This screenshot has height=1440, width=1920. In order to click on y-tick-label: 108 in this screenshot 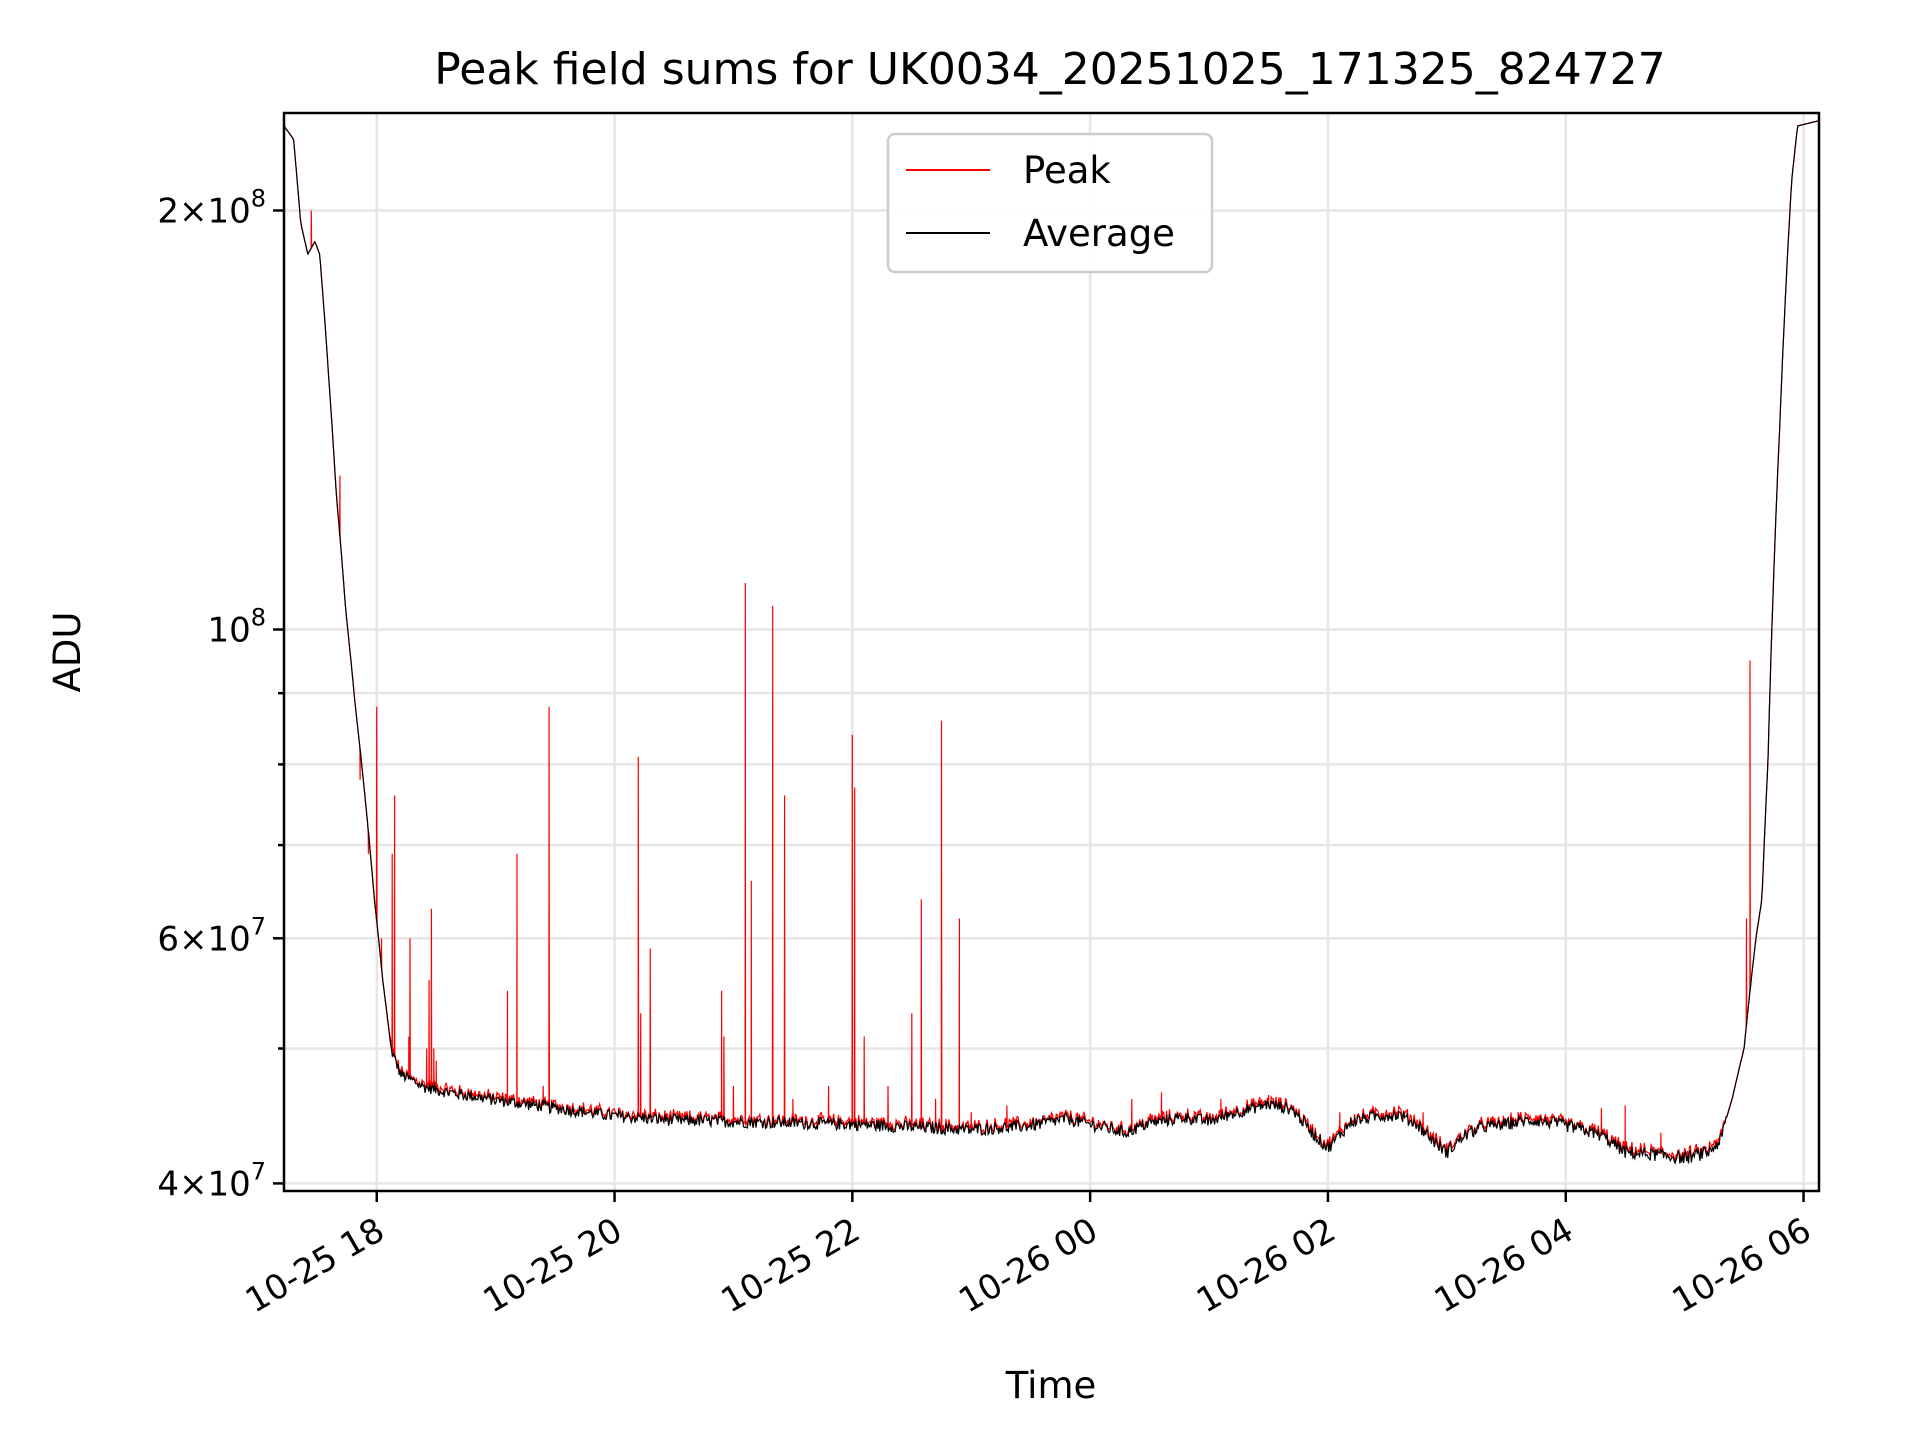, I will do `click(236, 626)`.